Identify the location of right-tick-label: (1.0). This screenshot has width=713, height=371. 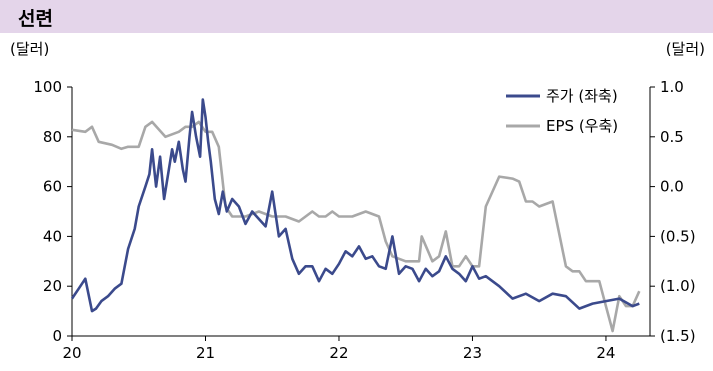
(678, 286).